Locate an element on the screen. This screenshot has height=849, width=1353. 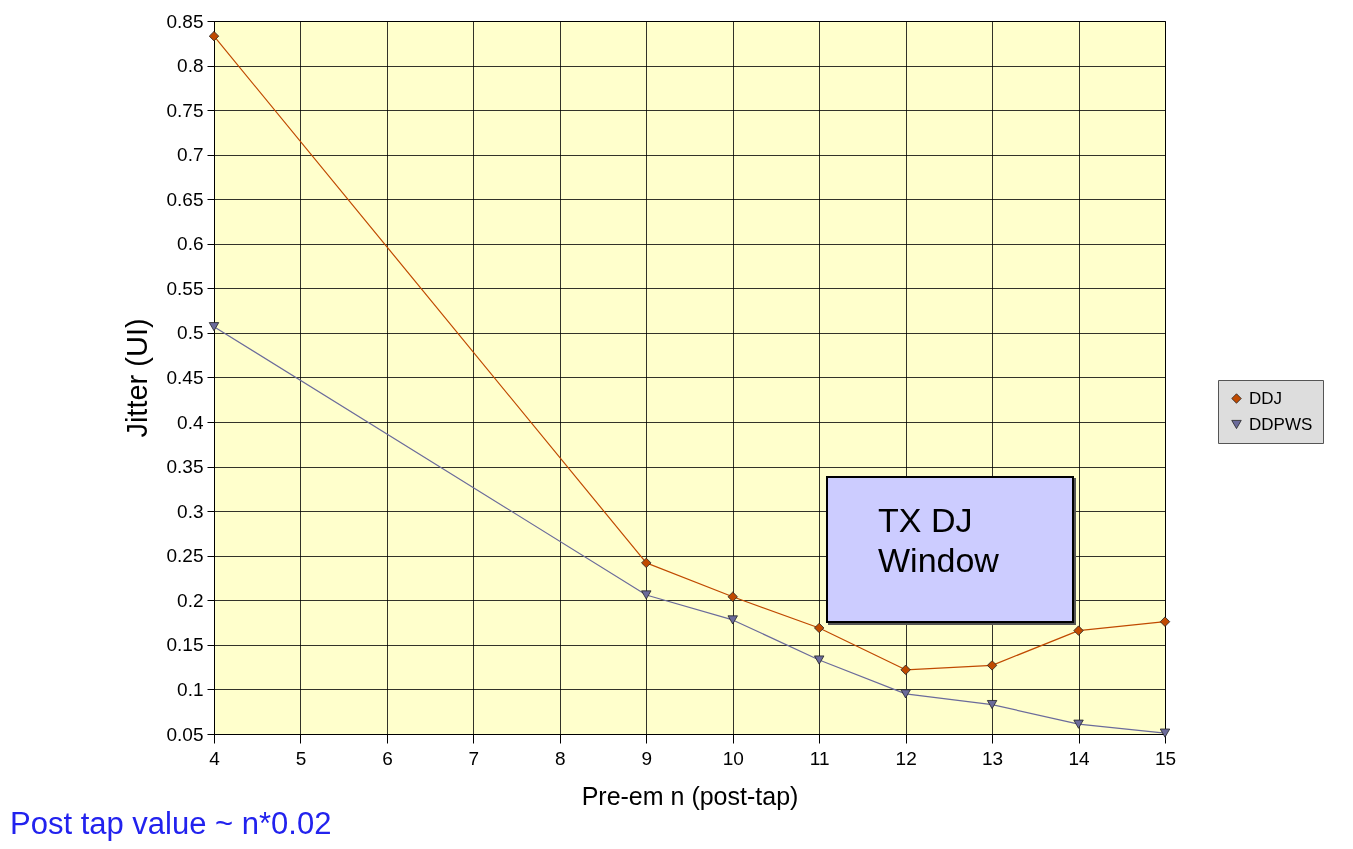
legend-label: DDPWS is located at coordinates (1281, 424).